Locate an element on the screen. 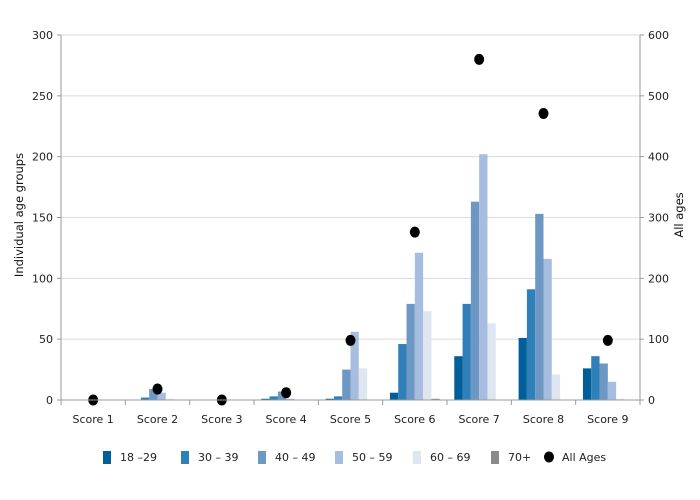 The image size is (700, 500). legend-label: 40 – 49 is located at coordinates (295, 457).